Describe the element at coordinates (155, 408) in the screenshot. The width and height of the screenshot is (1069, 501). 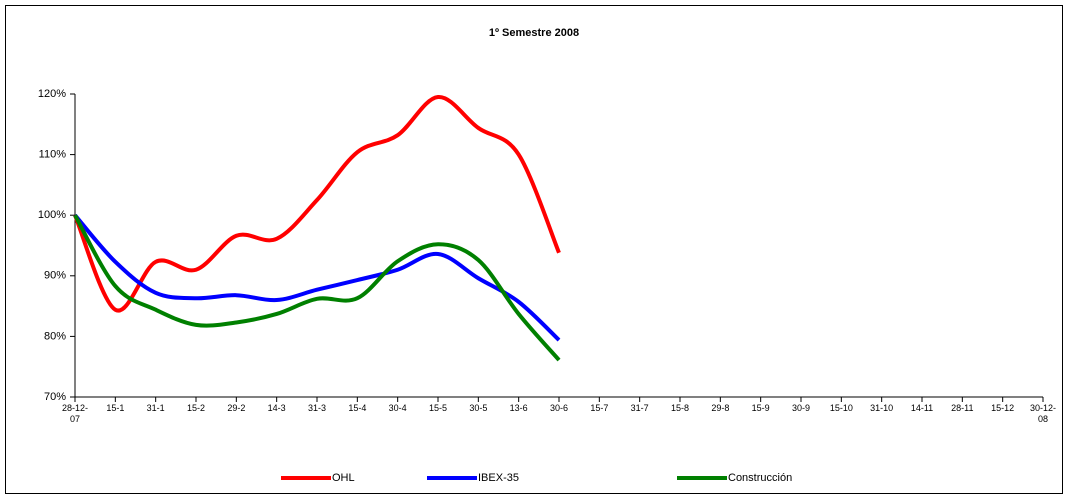
I see `x-tick-label: 31-1` at that location.